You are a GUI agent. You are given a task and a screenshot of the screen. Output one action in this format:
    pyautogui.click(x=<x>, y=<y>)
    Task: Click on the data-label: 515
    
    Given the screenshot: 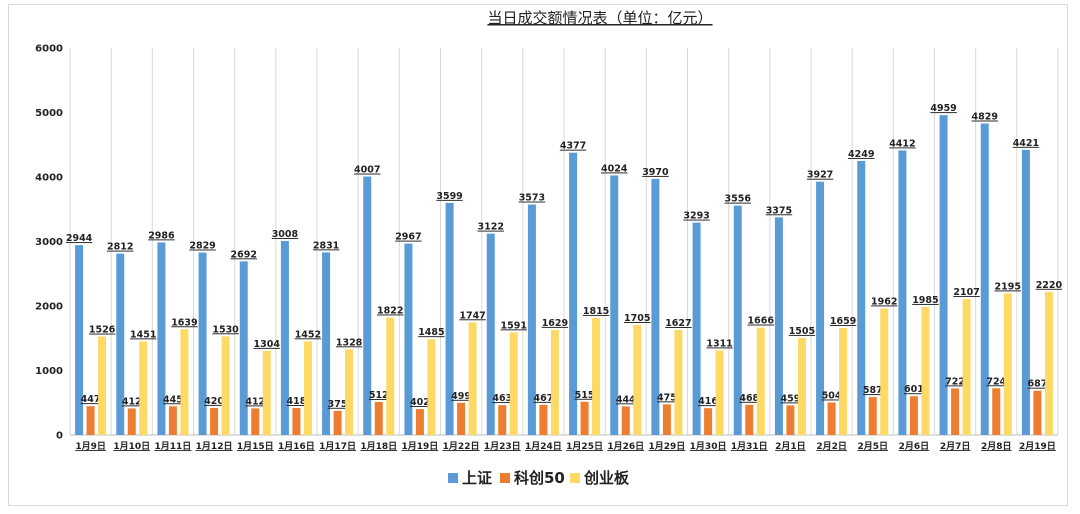 What is the action you would take?
    pyautogui.click(x=585, y=395)
    